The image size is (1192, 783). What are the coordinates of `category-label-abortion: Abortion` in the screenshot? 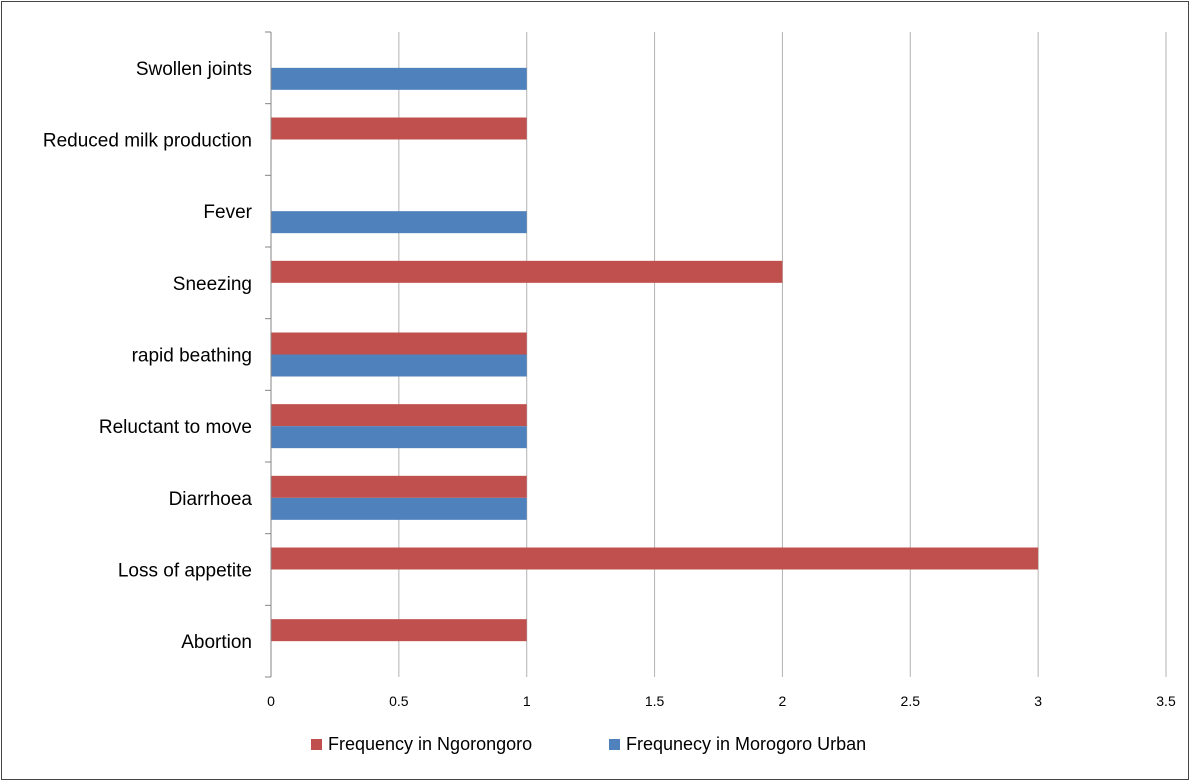 It's located at (216, 642).